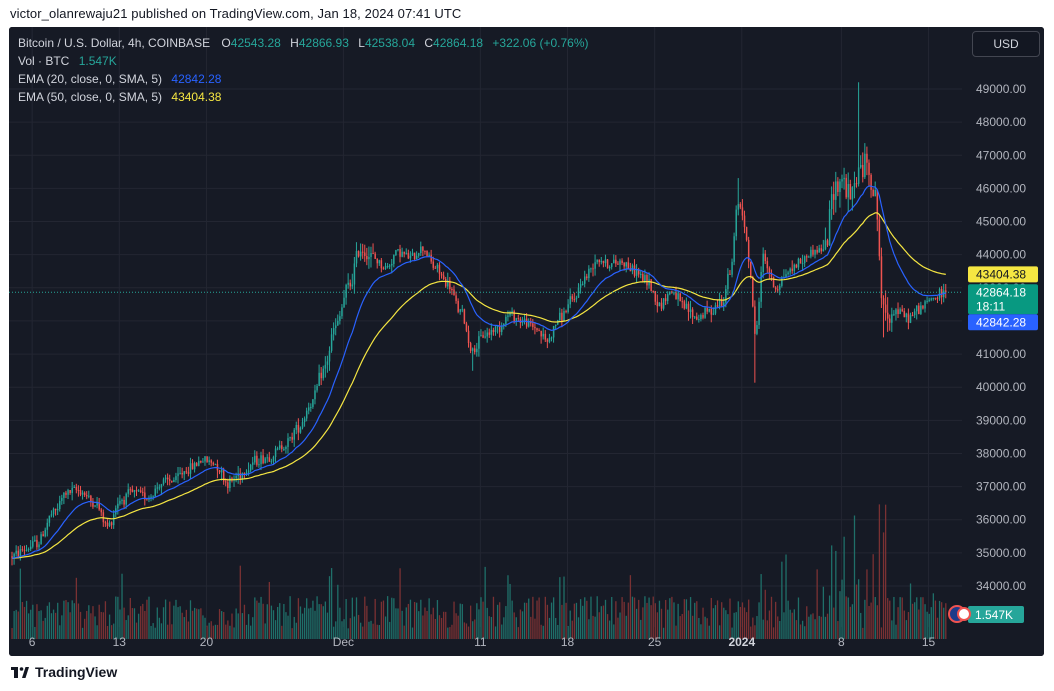 The image size is (1054, 691). I want to click on low-value: 42538.04, so click(389, 43).